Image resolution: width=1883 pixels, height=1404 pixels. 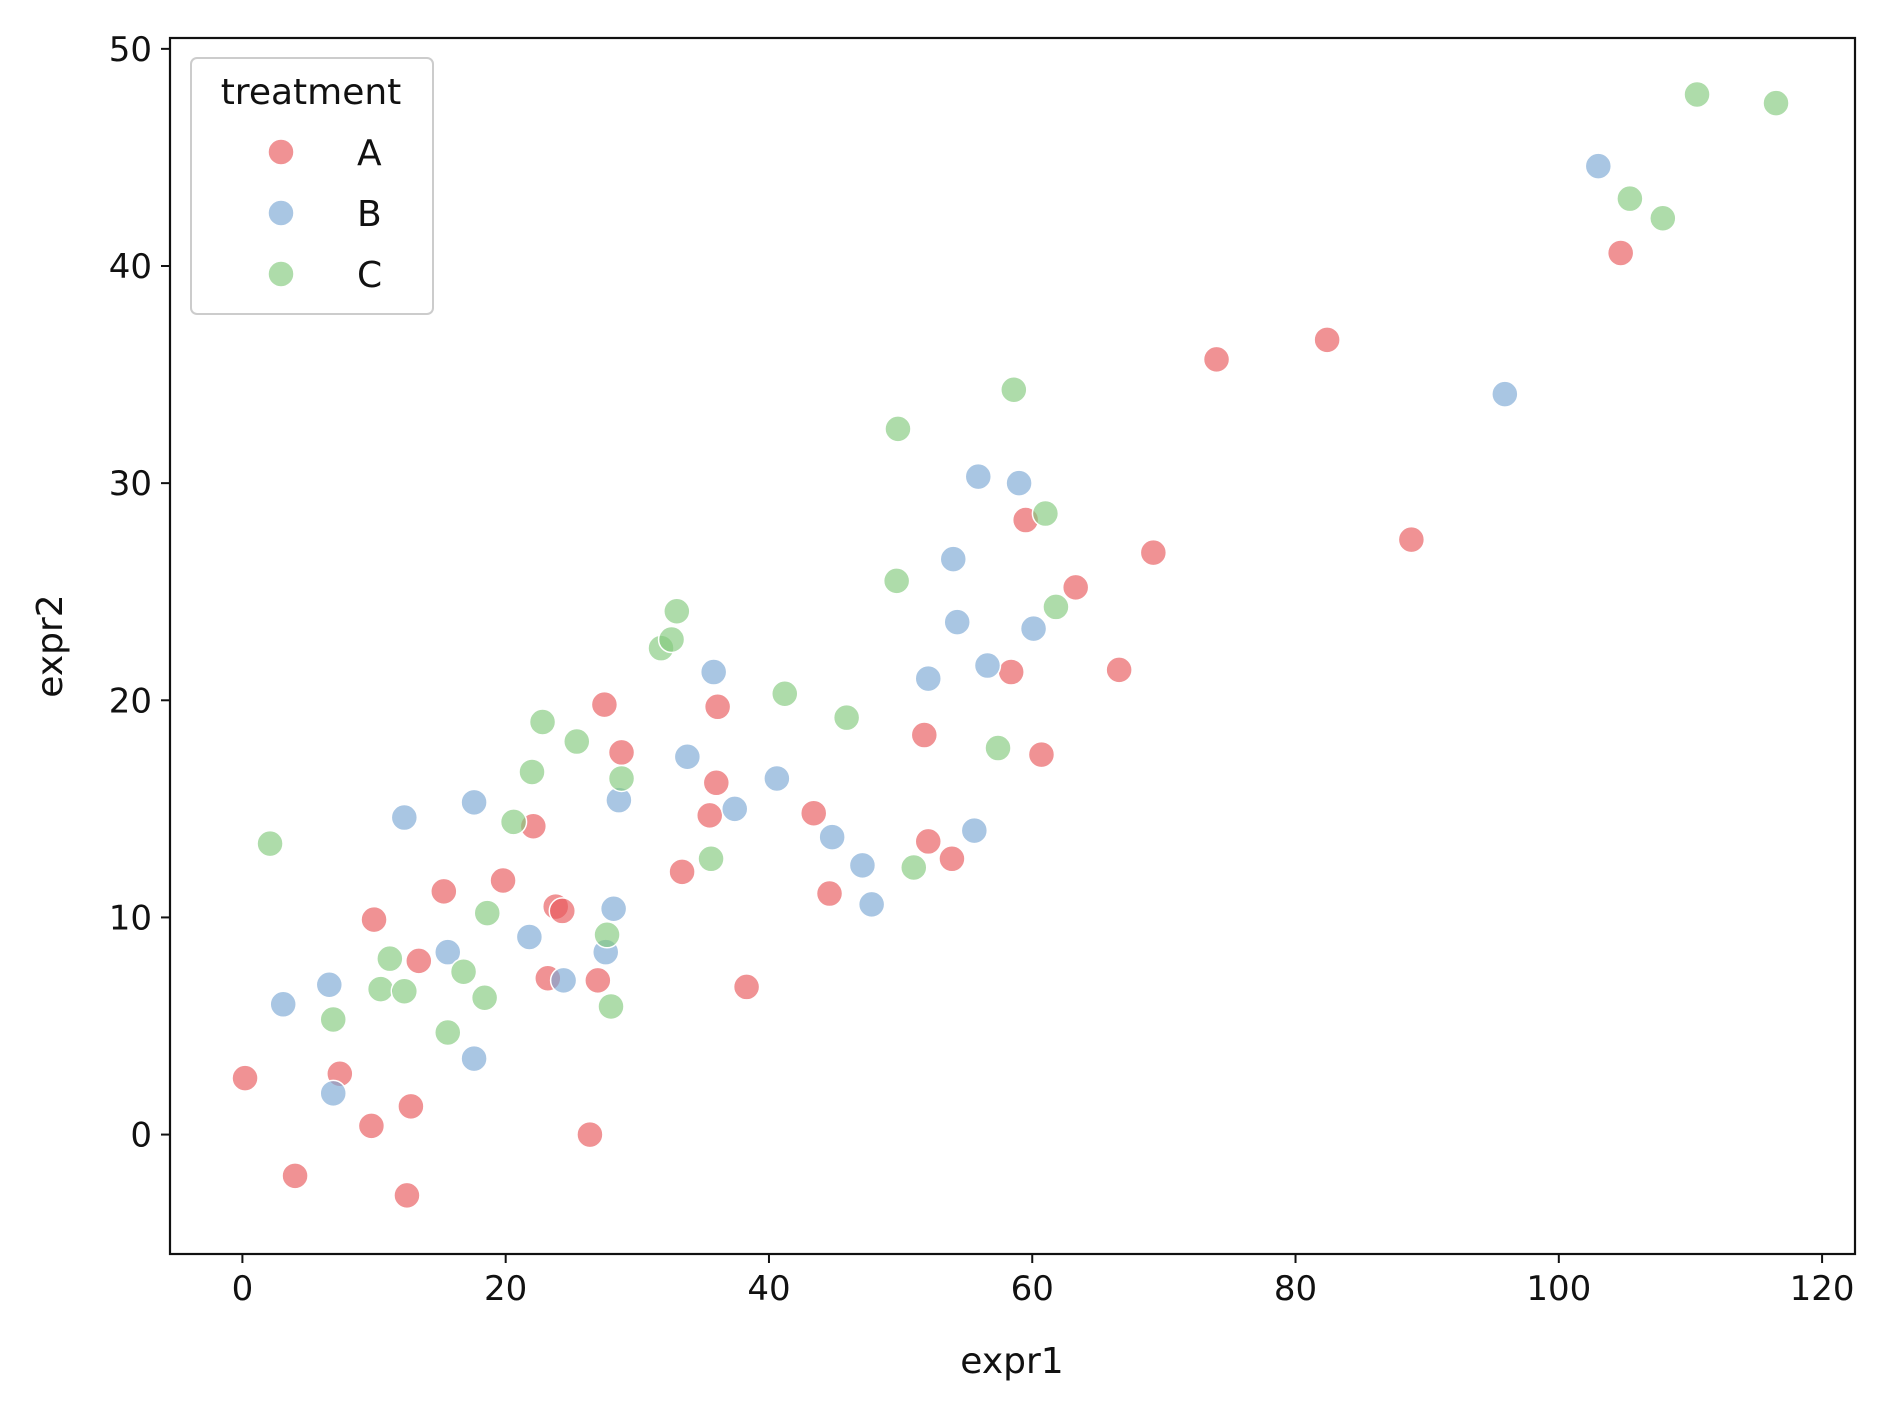 What do you see at coordinates (1295, 1289) in the screenshot?
I see `x-tick-label: 80` at bounding box center [1295, 1289].